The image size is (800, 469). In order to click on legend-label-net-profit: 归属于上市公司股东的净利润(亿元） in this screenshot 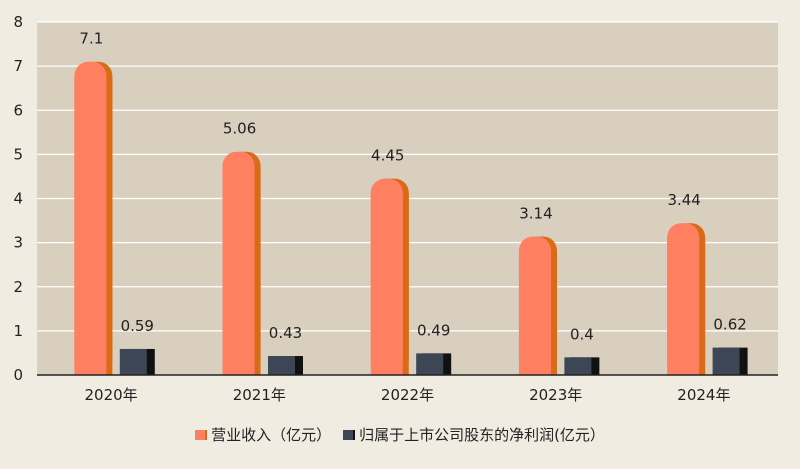, I will do `click(482, 435)`.